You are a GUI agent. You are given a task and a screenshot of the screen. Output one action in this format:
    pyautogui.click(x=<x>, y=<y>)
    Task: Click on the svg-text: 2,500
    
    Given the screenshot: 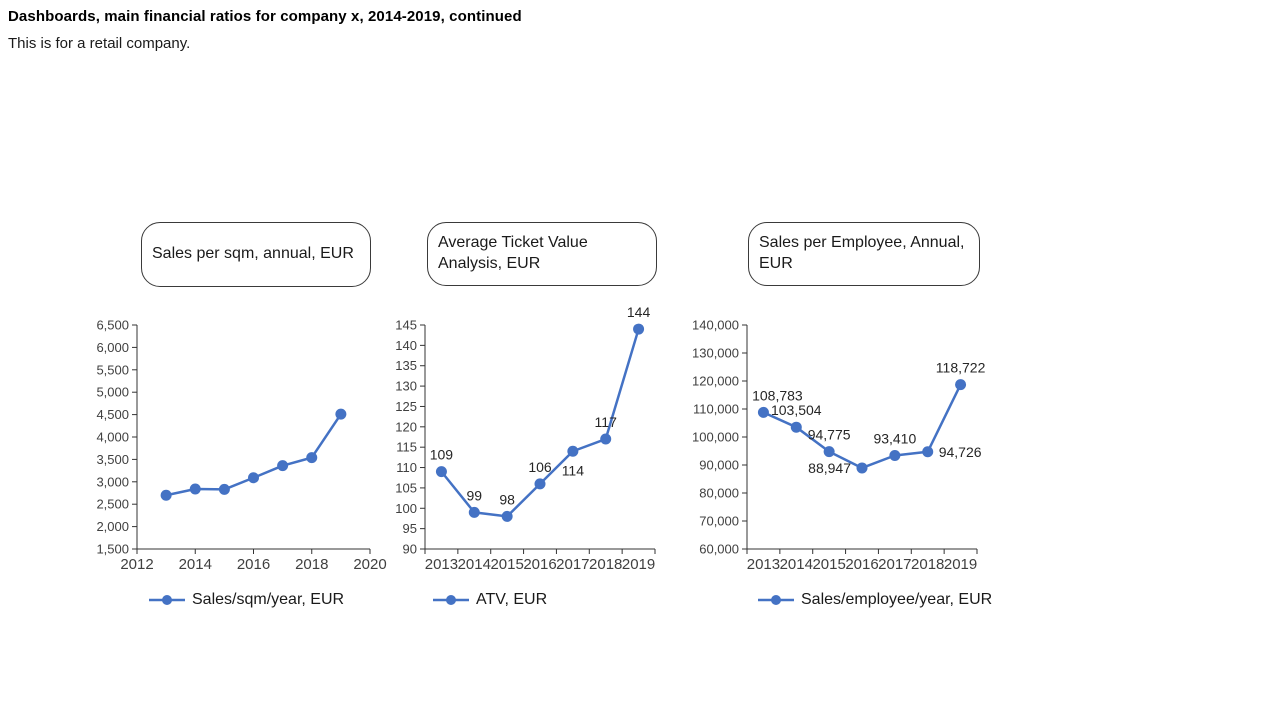 What is the action you would take?
    pyautogui.click(x=112, y=504)
    